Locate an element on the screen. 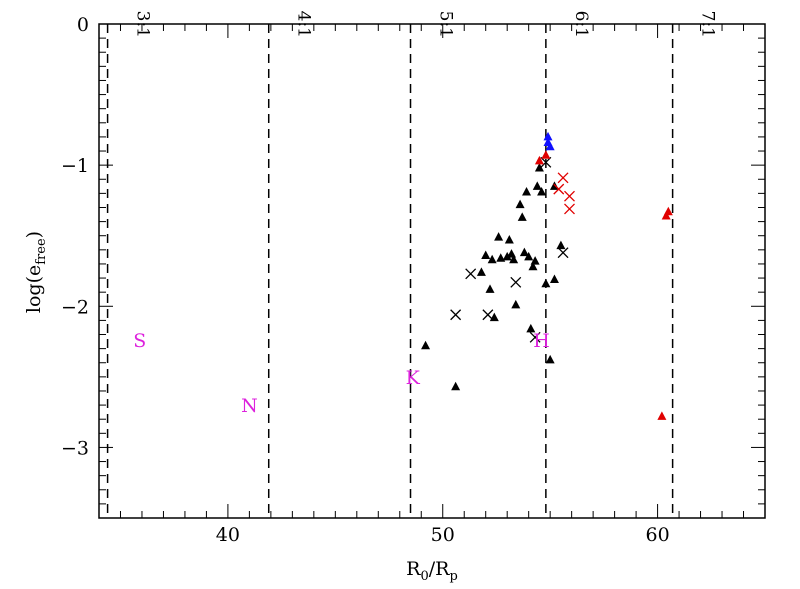 The width and height of the screenshot is (800, 589). resonance-label: 6:1 is located at coordinates (581, 24).